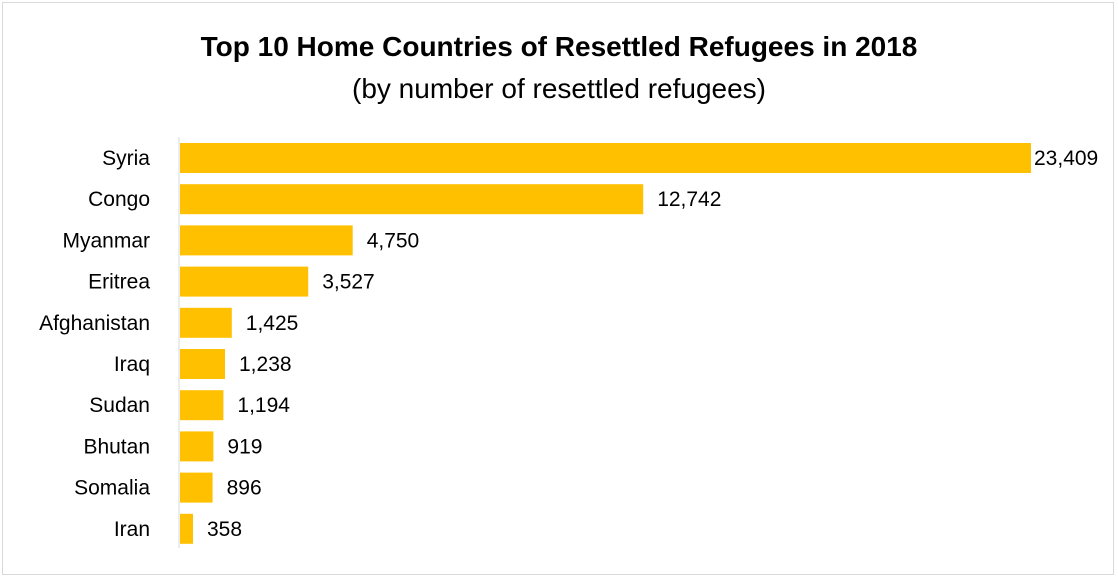  Describe the element at coordinates (1066, 158) in the screenshot. I see `value-label-syria: 23,409` at that location.